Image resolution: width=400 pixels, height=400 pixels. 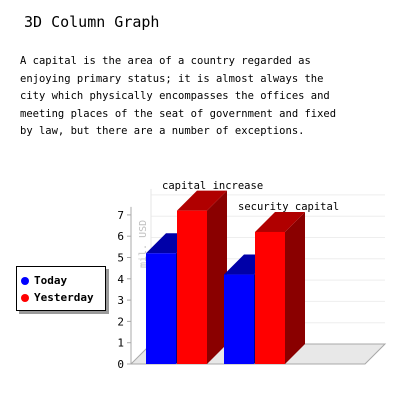 What do you see at coordinates (212, 186) in the screenshot?
I see `category-label: capital increase` at bounding box center [212, 186].